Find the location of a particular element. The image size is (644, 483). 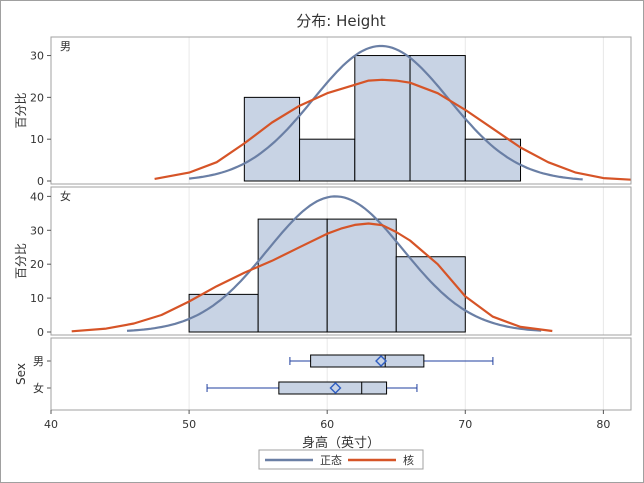

y-tick-label: 40 is located at coordinates (37, 196).